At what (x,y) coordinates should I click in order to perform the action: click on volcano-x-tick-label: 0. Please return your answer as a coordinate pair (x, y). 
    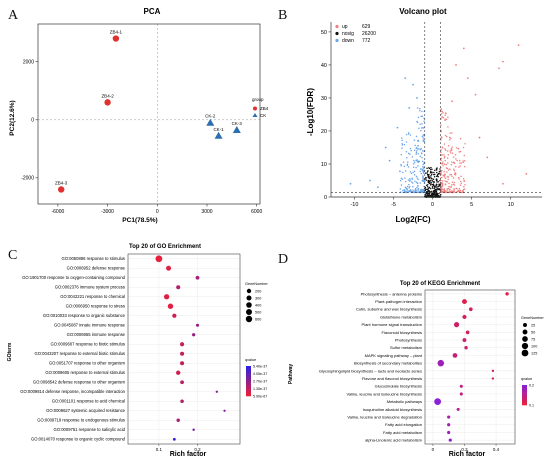
    Looking at the image, I should click on (432, 205).